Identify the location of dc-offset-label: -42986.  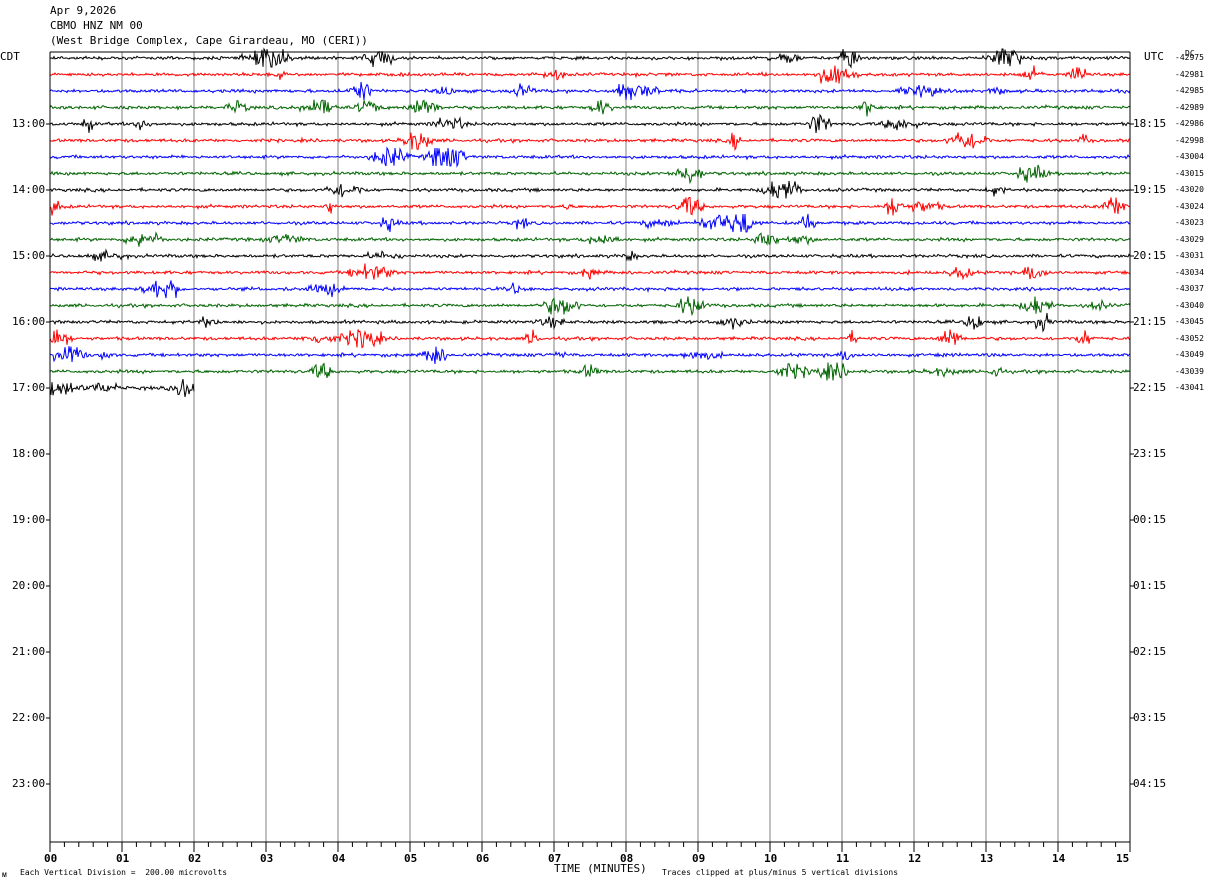
(1189, 123).